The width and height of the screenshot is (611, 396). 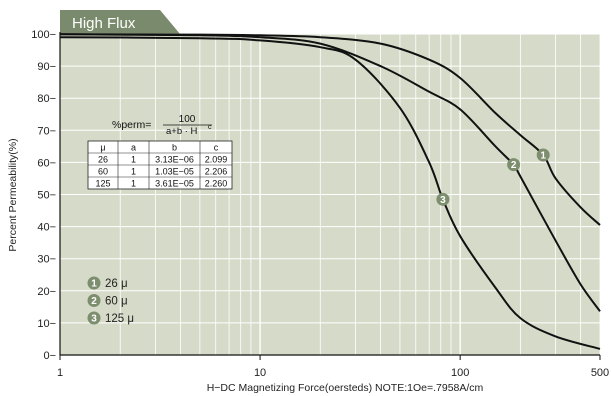 I want to click on series-marker-label: 1, so click(x=543, y=156).